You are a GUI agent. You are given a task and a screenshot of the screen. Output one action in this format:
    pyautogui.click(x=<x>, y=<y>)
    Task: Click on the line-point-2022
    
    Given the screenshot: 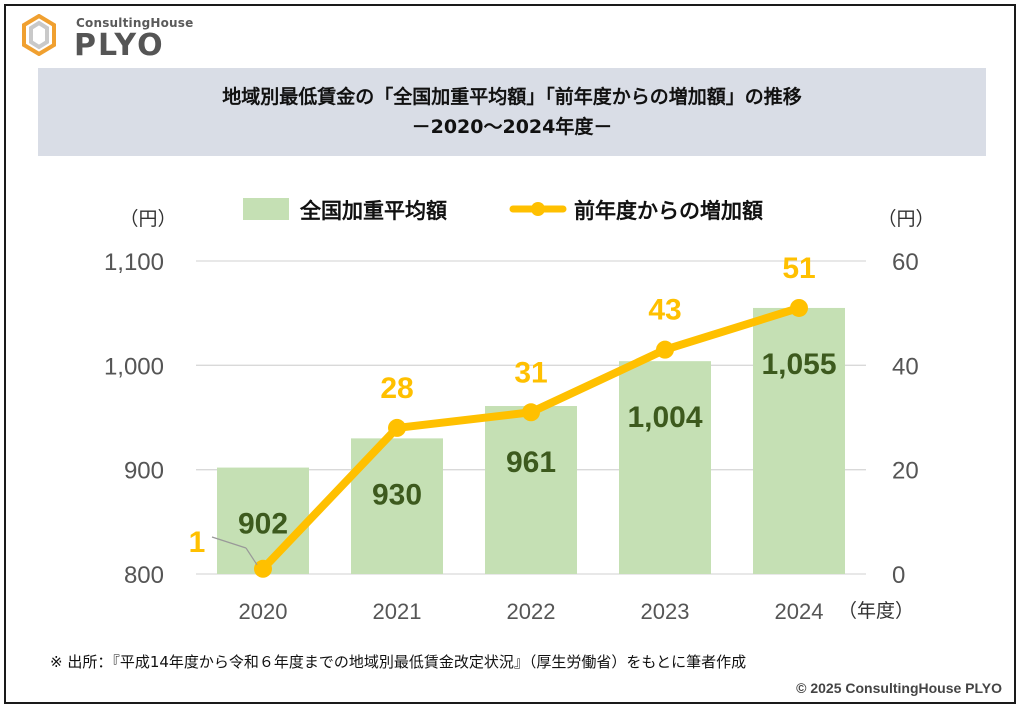 What is the action you would take?
    pyautogui.click(x=531, y=412)
    